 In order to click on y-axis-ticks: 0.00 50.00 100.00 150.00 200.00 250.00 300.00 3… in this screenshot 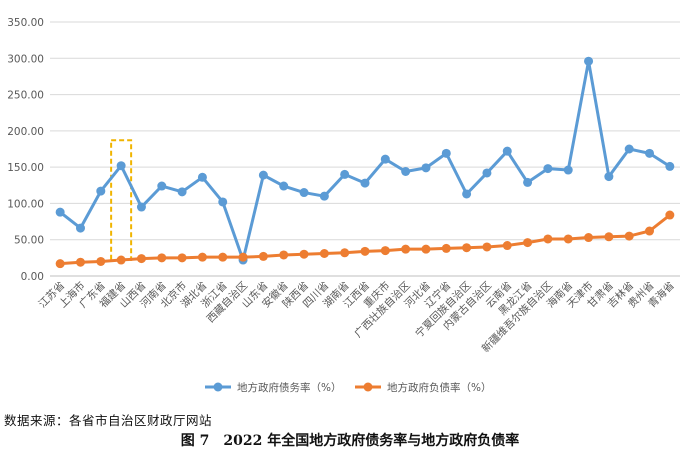, I will do `click(25, 150)`.